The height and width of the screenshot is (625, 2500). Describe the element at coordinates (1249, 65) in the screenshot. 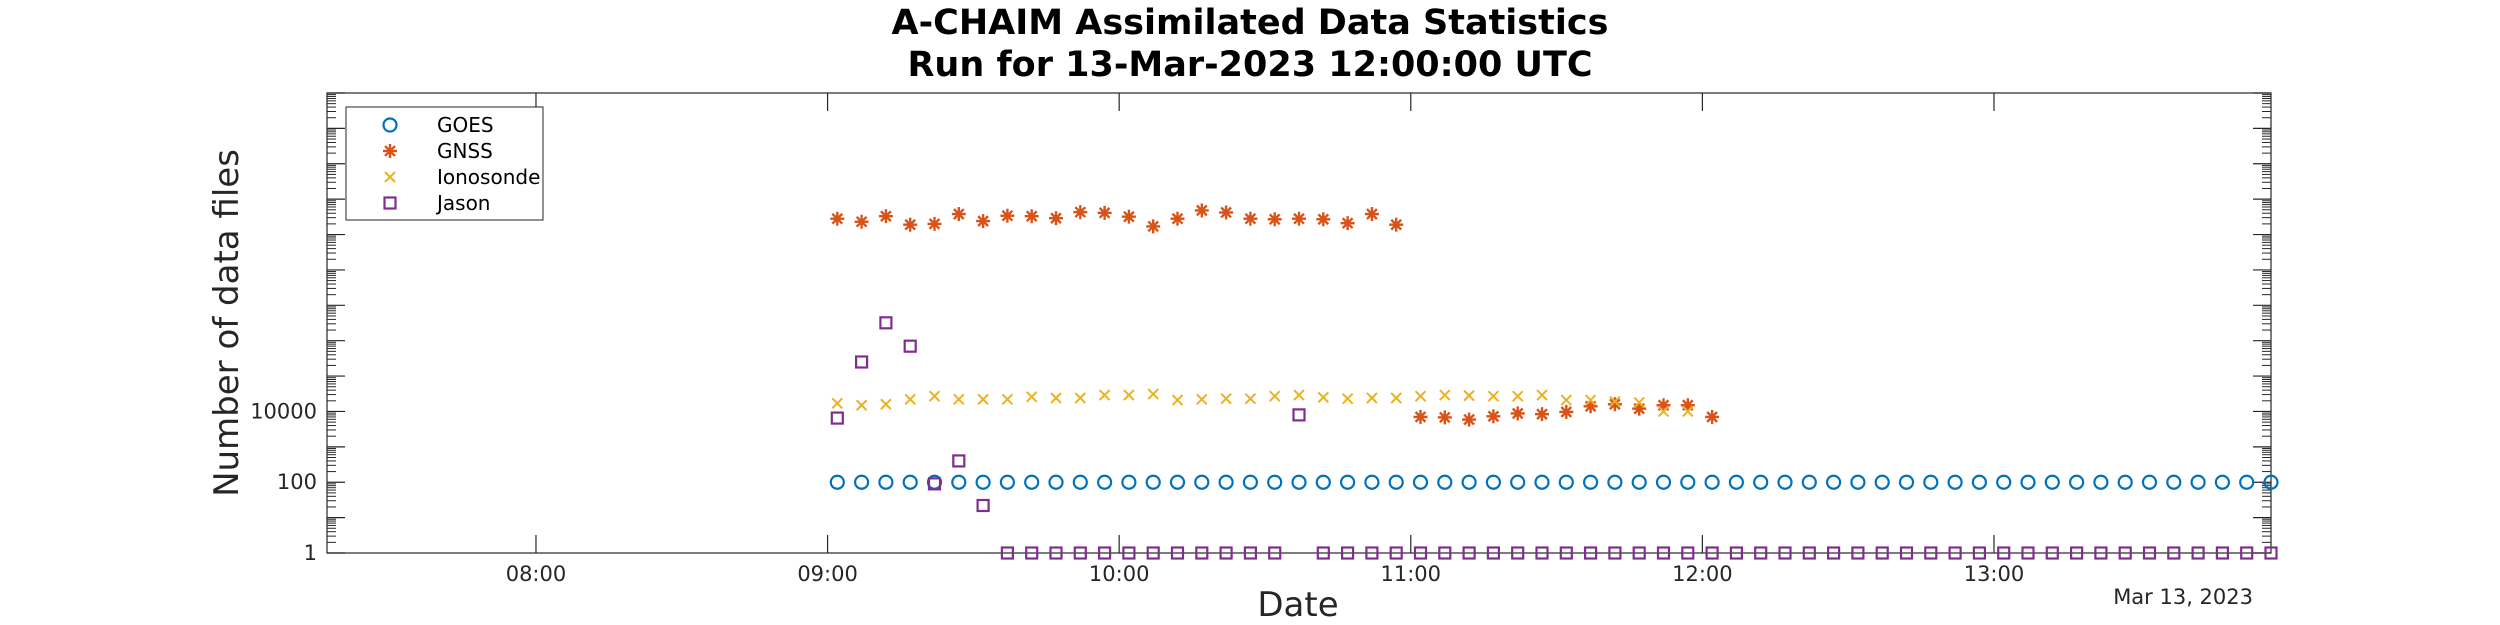

I see `chart-title-line-2: Run for 13-Mar-2023 12:00:00 UTC` at that location.